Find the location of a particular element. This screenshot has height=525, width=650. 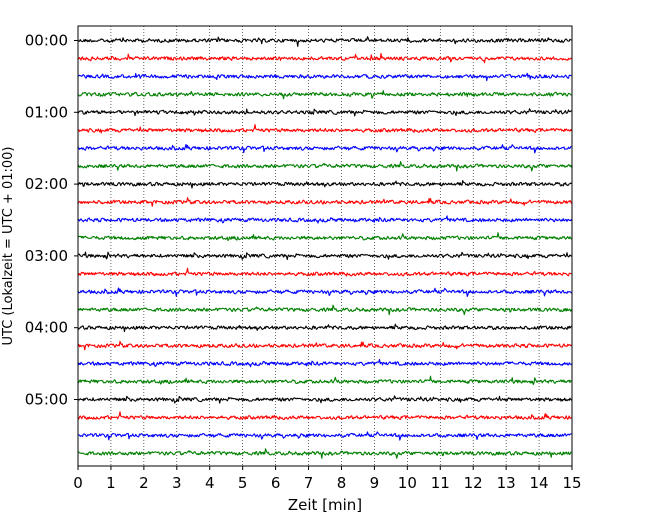

y-axis-label: UTC (Lokalzeit = UTC + 01:00) is located at coordinates (8, 246).